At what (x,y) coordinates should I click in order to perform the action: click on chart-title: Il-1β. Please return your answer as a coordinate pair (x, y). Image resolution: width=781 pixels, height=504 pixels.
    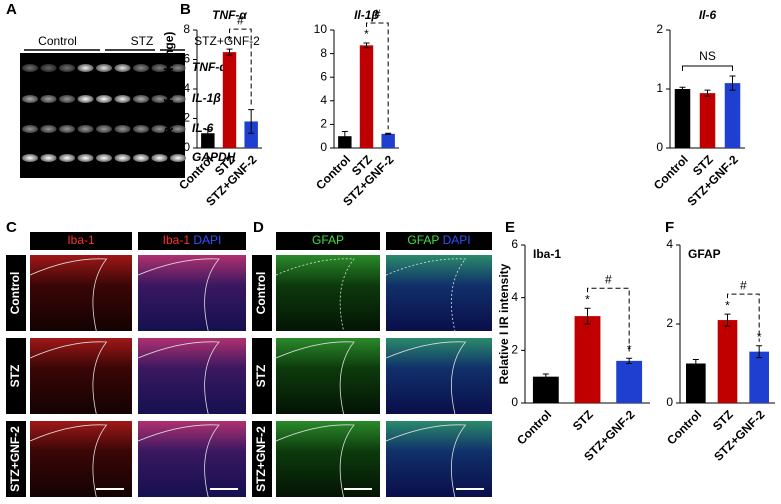
    Looking at the image, I should click on (366, 15).